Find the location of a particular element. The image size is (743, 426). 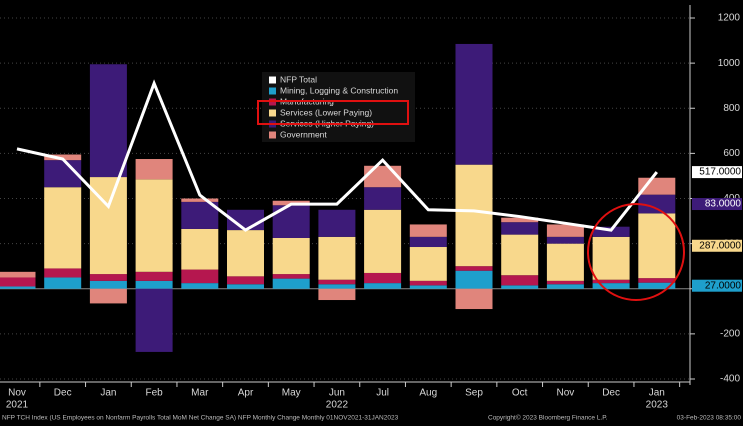

legend-label: Mining, Logging & Construction is located at coordinates (339, 90).